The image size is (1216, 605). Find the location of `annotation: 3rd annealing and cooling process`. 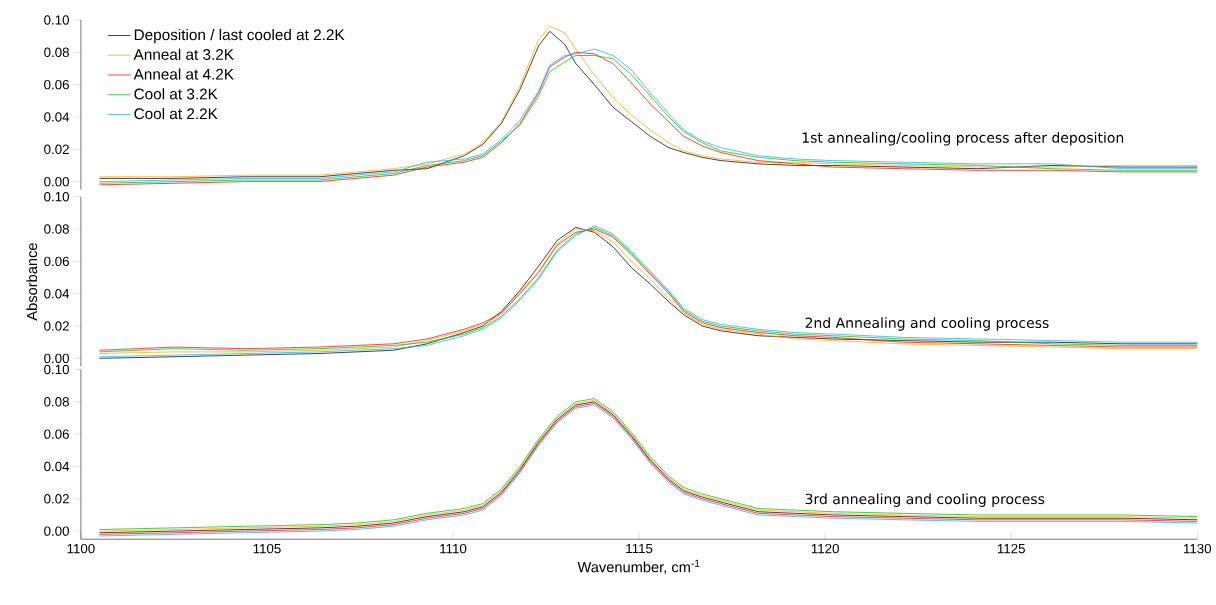

annotation: 3rd annealing and cooling process is located at coordinates (925, 500).